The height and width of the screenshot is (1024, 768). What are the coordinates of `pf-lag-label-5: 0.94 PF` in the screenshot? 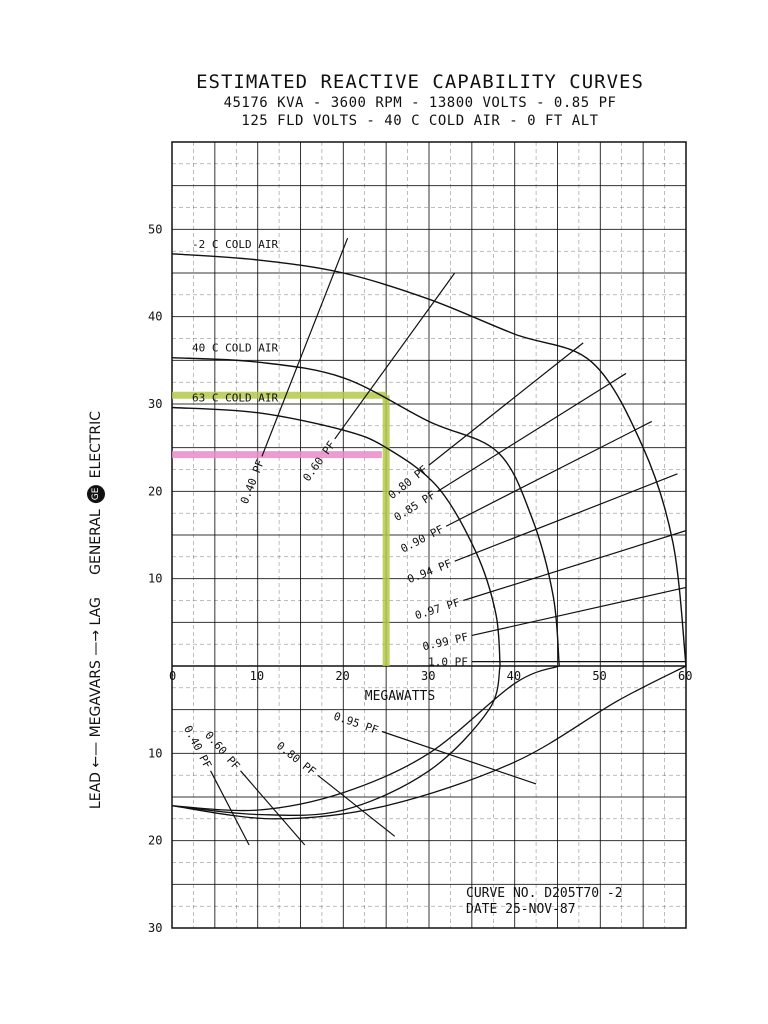 It's located at (430, 571).